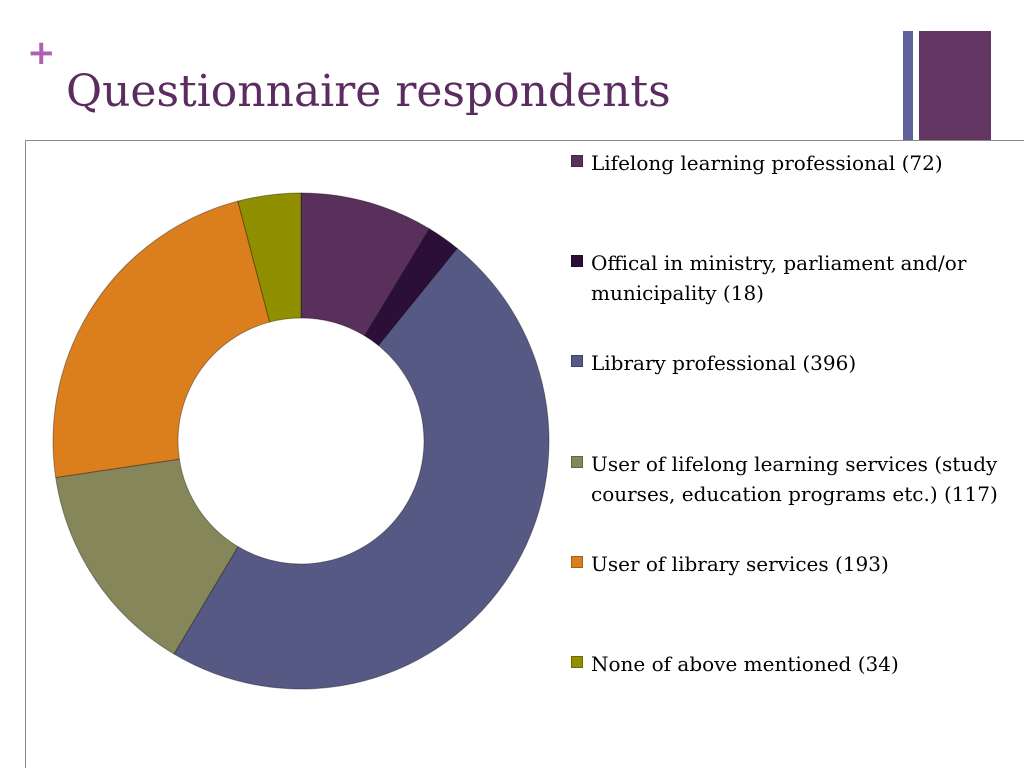 This screenshot has height=768, width=1024. Describe the element at coordinates (908, 85) in the screenshot. I see `decorative-bar-thin` at that location.